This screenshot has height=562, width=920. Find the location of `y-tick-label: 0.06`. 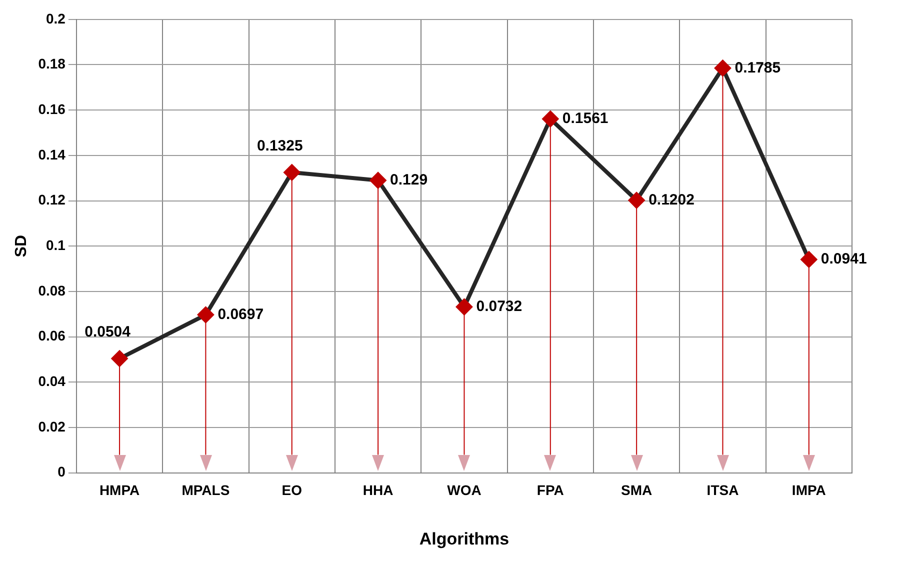

y-tick-label: 0.06 is located at coordinates (52, 336).